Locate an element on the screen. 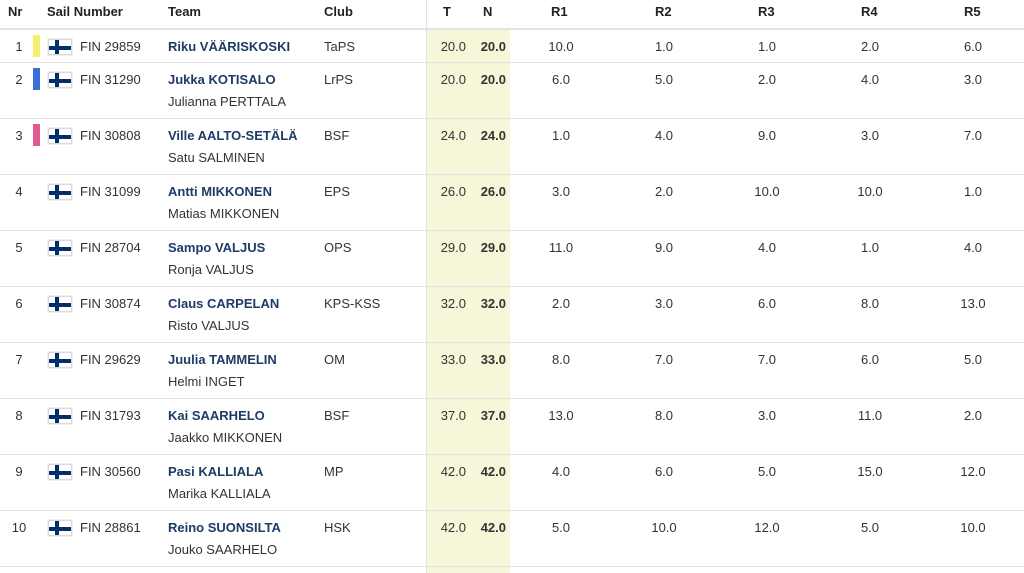 Image resolution: width=1024 pixels, height=573 pixels. score-r3: 5.0 is located at coordinates (767, 471).